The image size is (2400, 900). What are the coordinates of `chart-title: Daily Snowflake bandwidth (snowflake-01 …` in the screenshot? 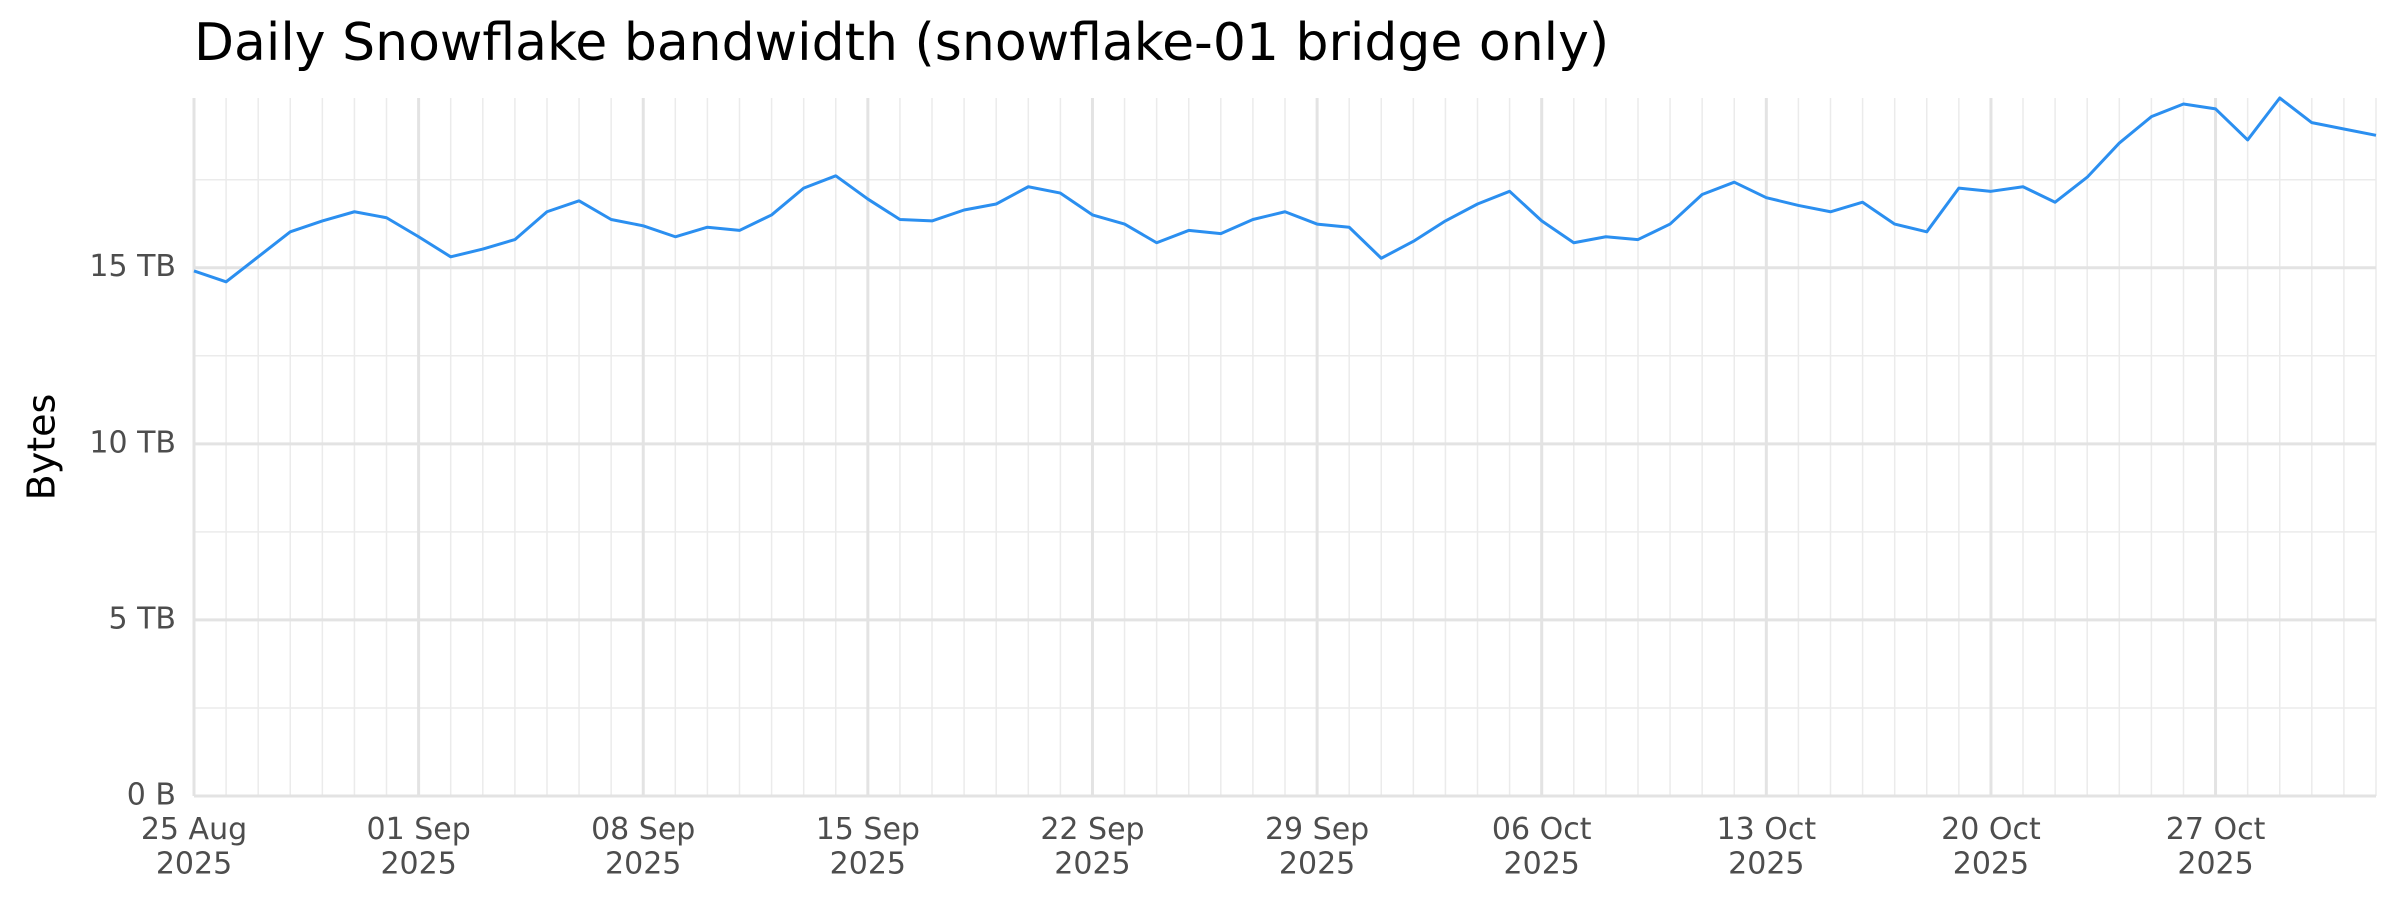 It's located at (901, 43).